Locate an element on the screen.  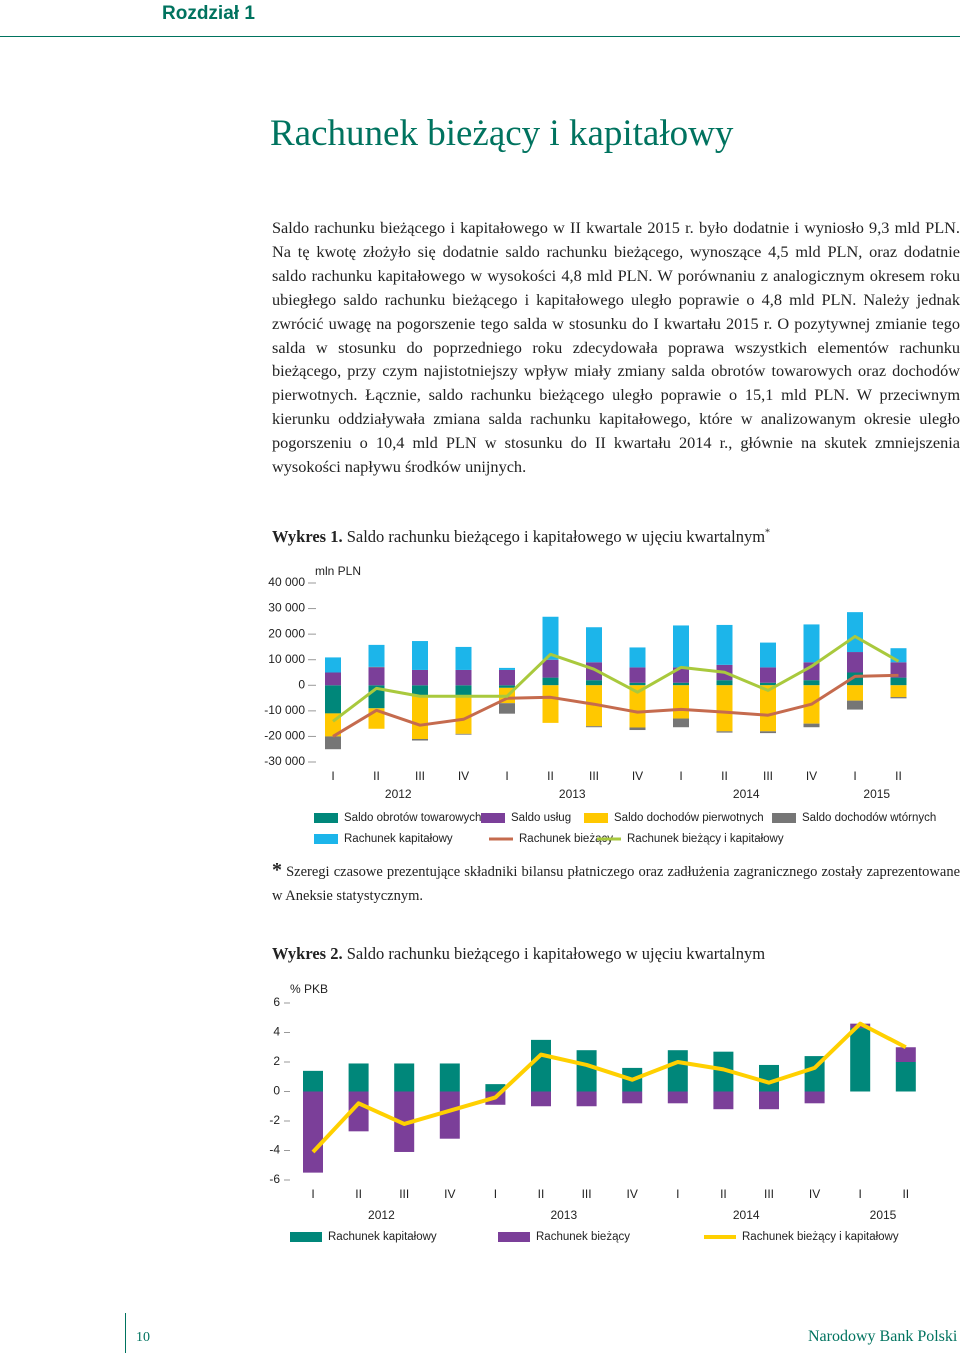
y-tick-label: 4 is located at coordinates (276, 1032).